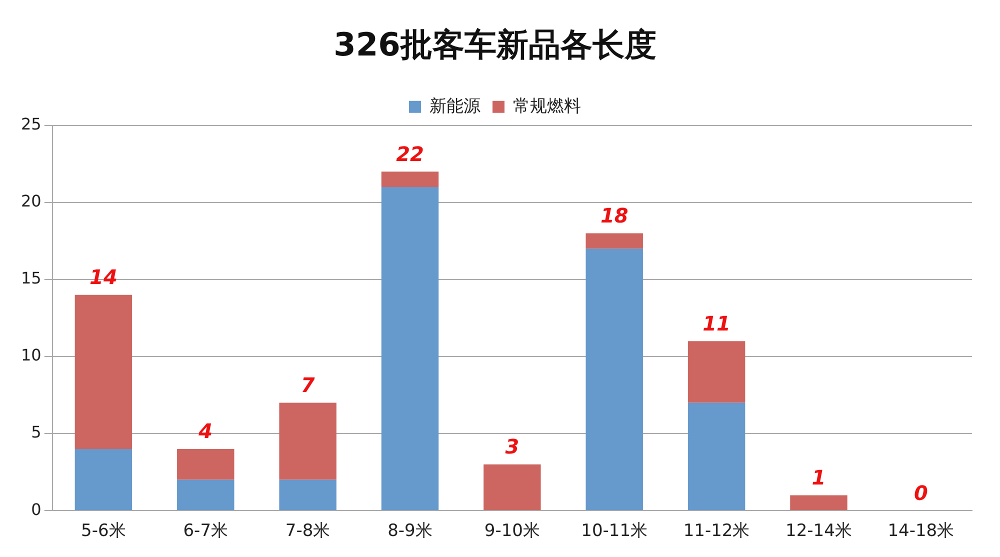  What do you see at coordinates (921, 492) in the screenshot?
I see `total-label: 0` at bounding box center [921, 492].